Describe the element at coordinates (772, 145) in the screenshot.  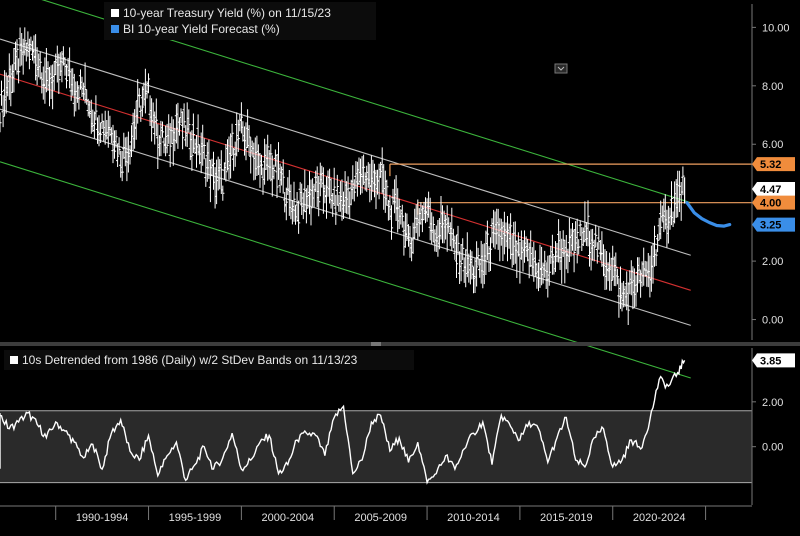
I see `top-y-tick-label: 6.00` at that location.